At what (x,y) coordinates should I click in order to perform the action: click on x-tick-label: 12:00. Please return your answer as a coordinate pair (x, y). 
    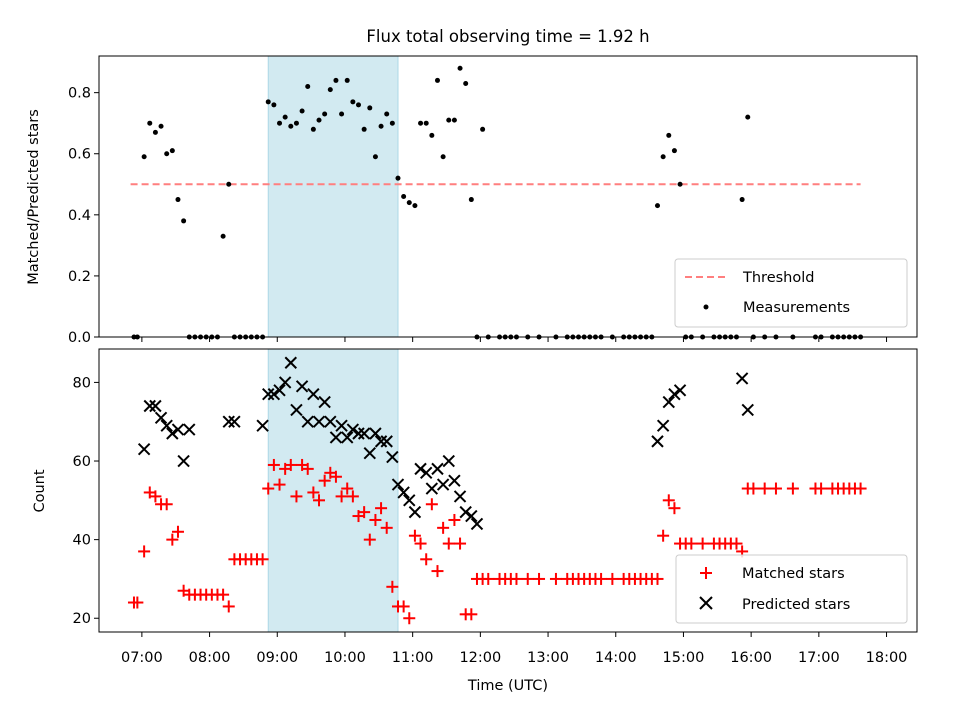
    Looking at the image, I should click on (480, 658).